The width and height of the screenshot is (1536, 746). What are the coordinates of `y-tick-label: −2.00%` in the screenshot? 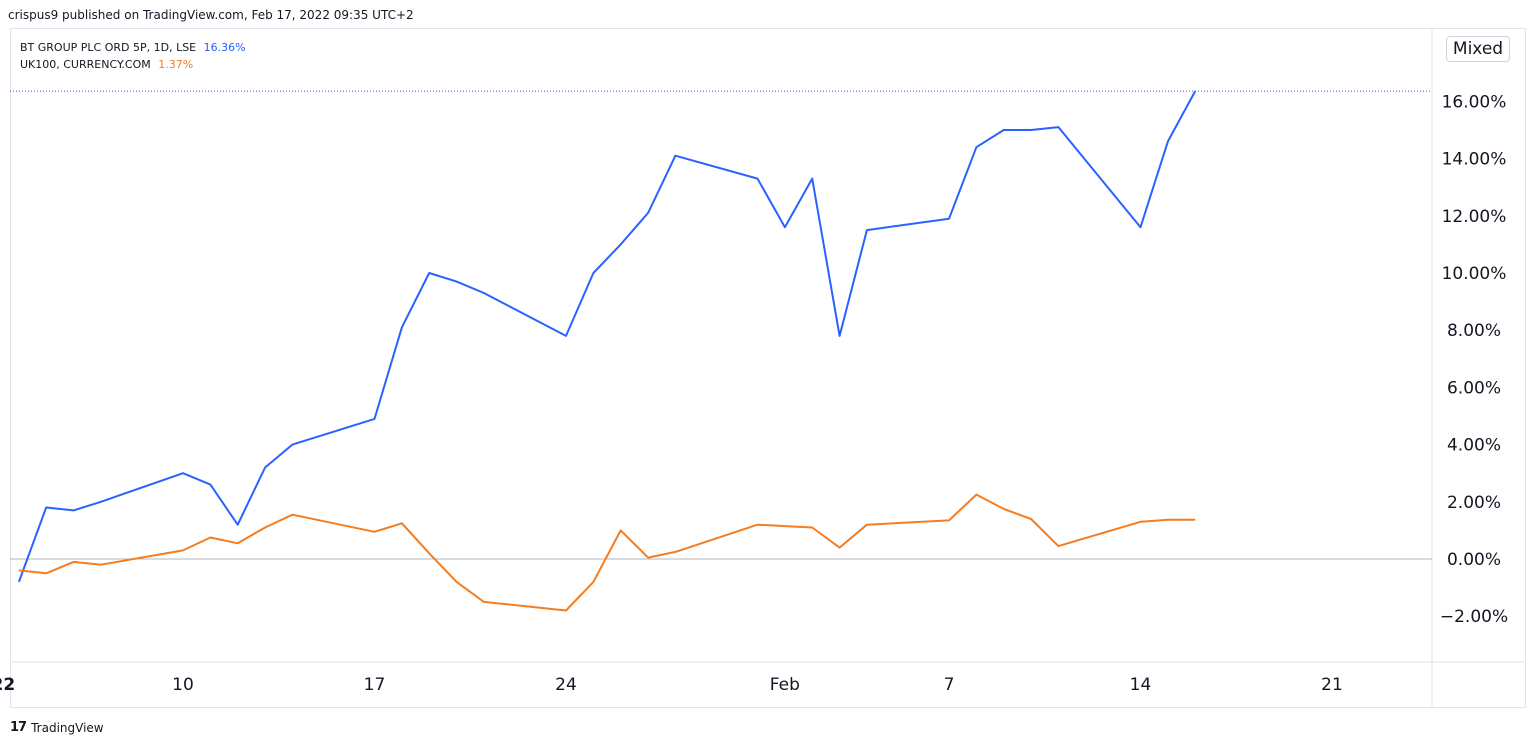 It's located at (1474, 617).